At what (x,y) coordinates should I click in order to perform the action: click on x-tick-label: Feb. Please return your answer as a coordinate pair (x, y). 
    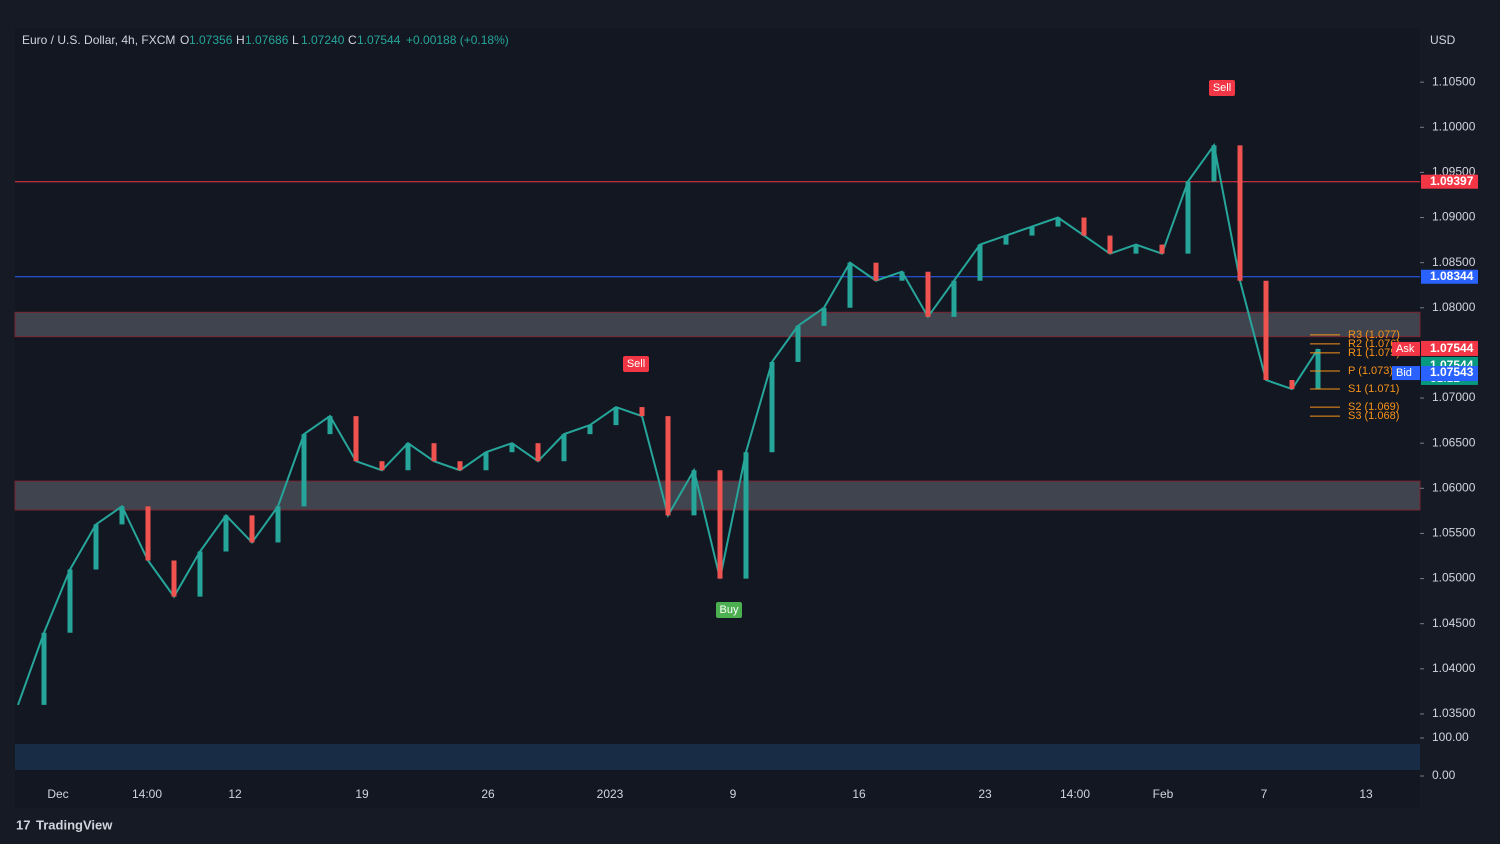
    Looking at the image, I should click on (1163, 794).